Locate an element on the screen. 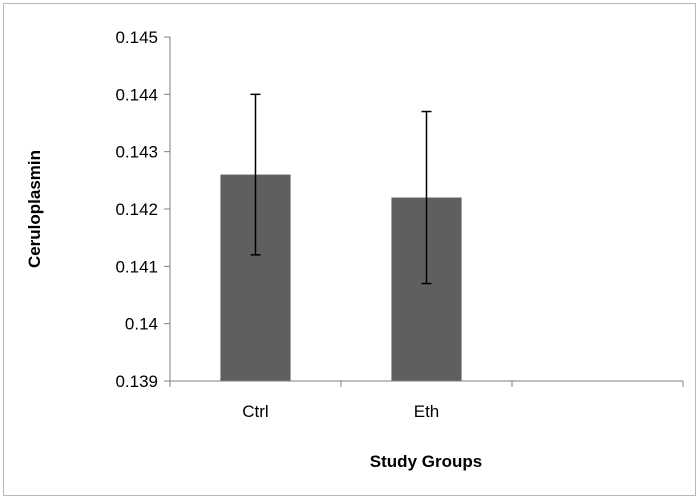 This screenshot has width=700, height=500. y-tick-label: 0.142 is located at coordinates (136, 209).